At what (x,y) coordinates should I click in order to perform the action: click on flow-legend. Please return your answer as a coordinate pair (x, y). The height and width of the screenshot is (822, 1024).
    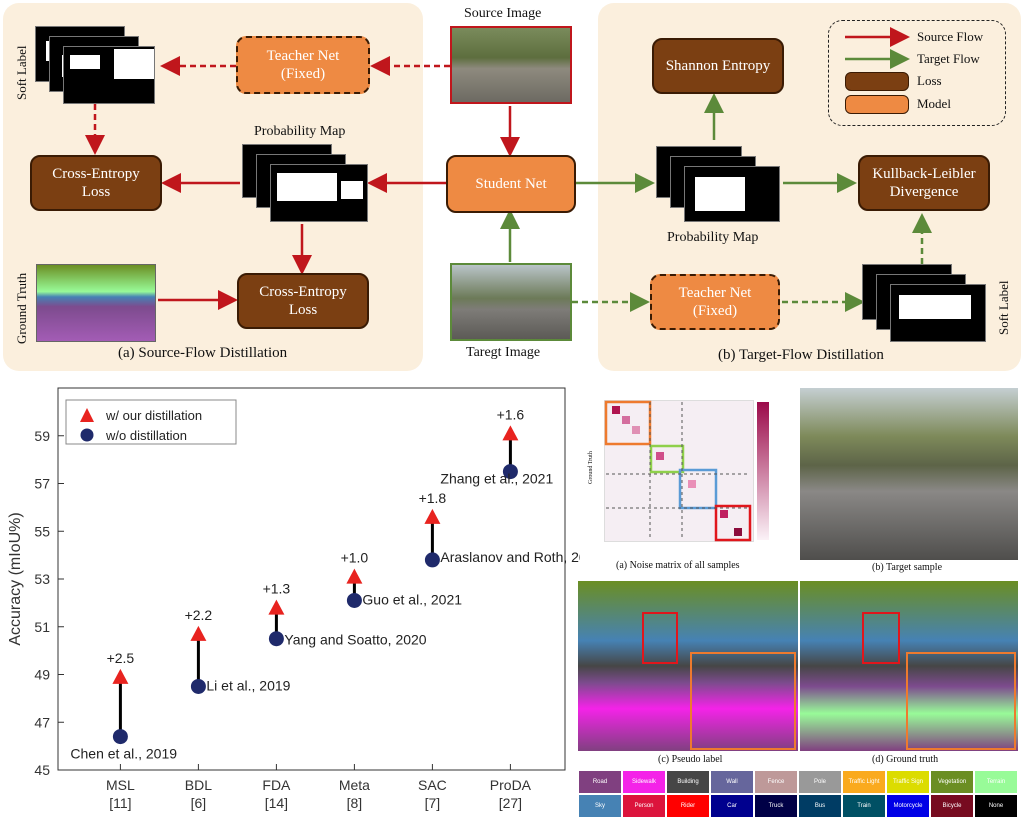
    Looking at the image, I should click on (917, 73).